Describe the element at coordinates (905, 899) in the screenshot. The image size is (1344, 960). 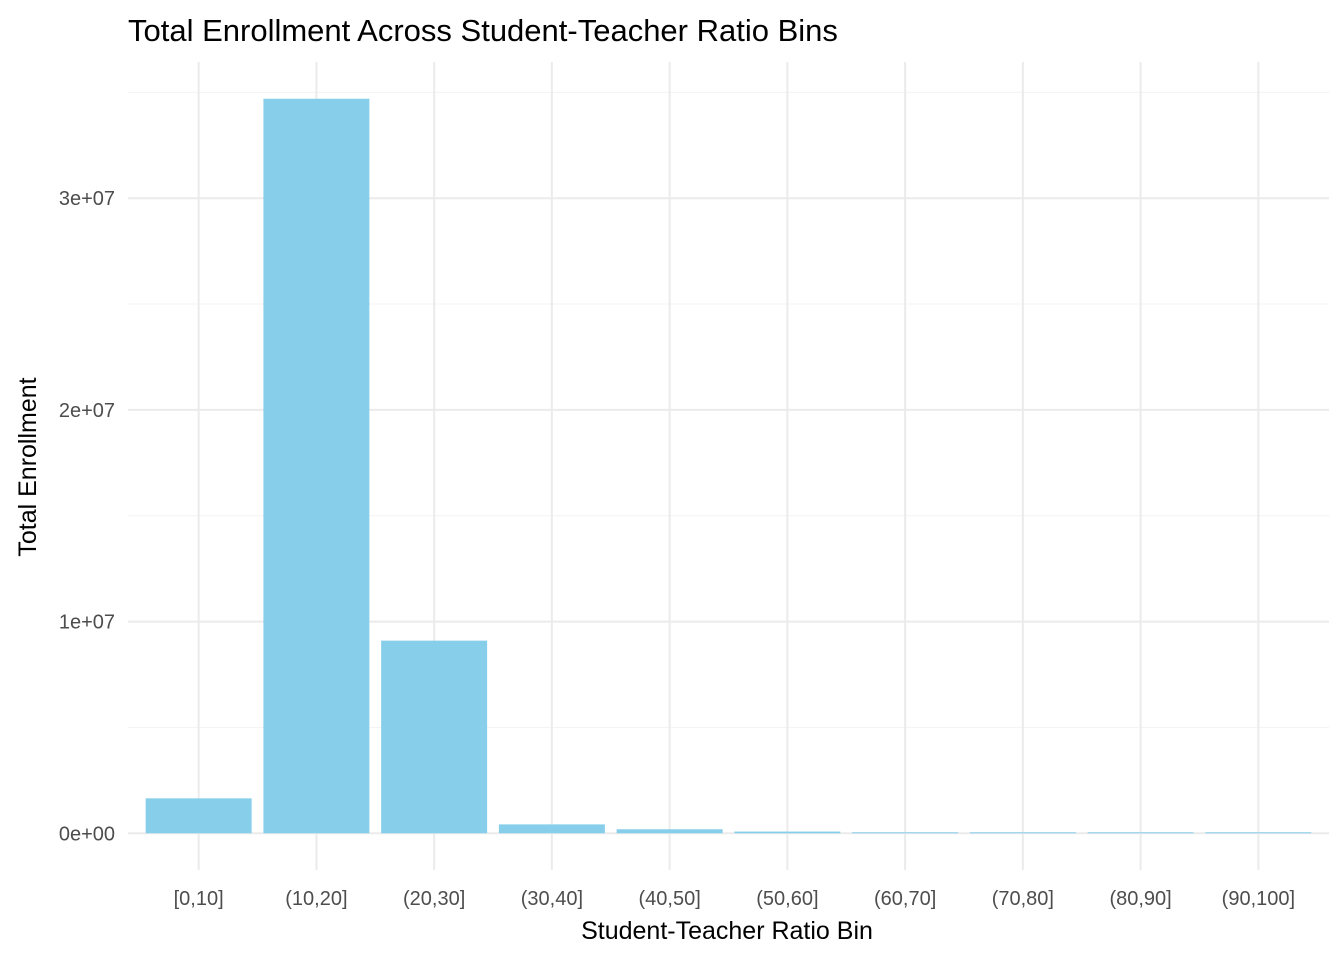
I see `x-tick-label: (60,70]` at that location.